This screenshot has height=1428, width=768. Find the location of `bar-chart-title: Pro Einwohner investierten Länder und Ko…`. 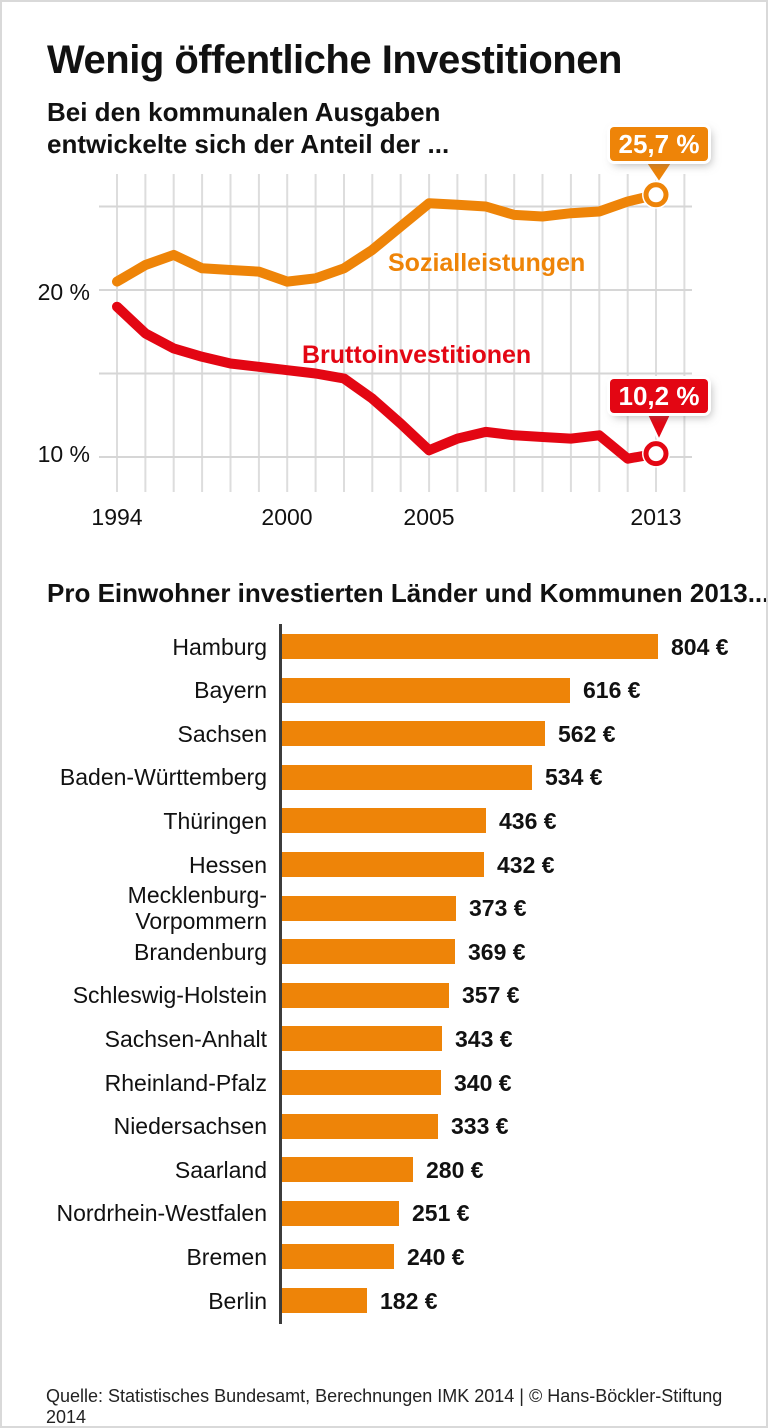

bar-chart-title: Pro Einwohner investierten Länder und Ko… is located at coordinates (407, 593).